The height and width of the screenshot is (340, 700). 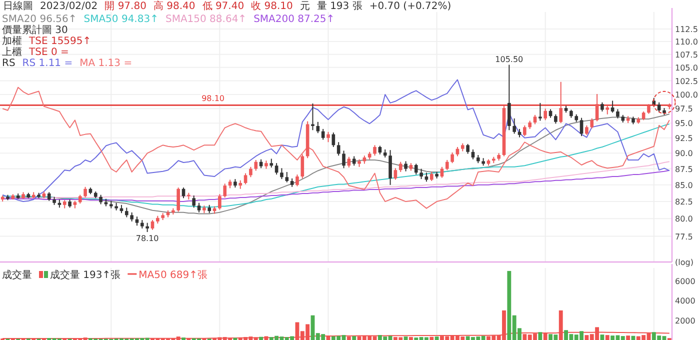 What do you see at coordinates (60, 41) in the screenshot?
I see `annotation: TSE 15595↑` at bounding box center [60, 41].